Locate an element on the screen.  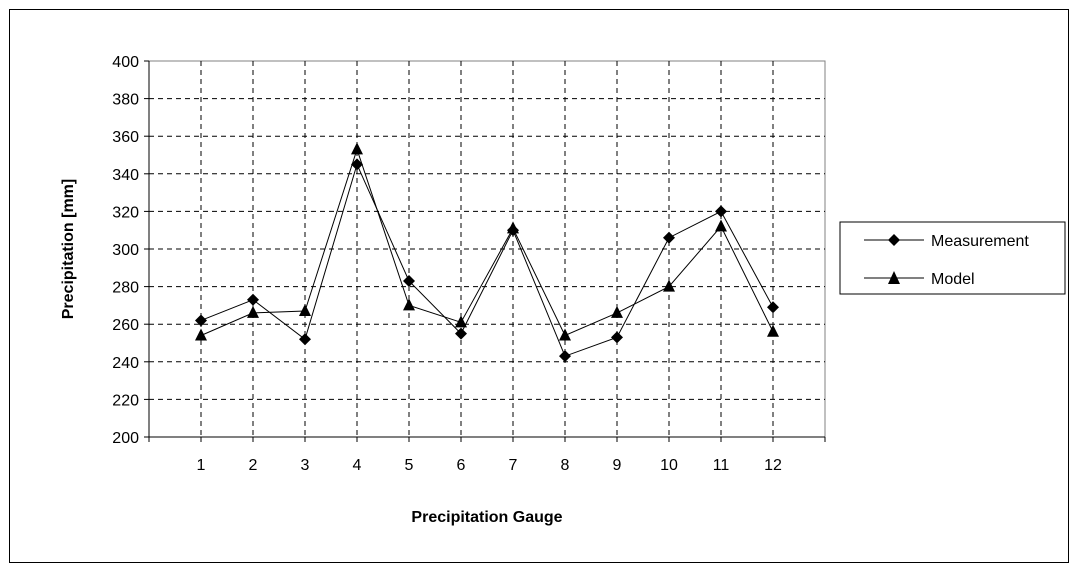
legend-marker-model is located at coordinates (894, 277).